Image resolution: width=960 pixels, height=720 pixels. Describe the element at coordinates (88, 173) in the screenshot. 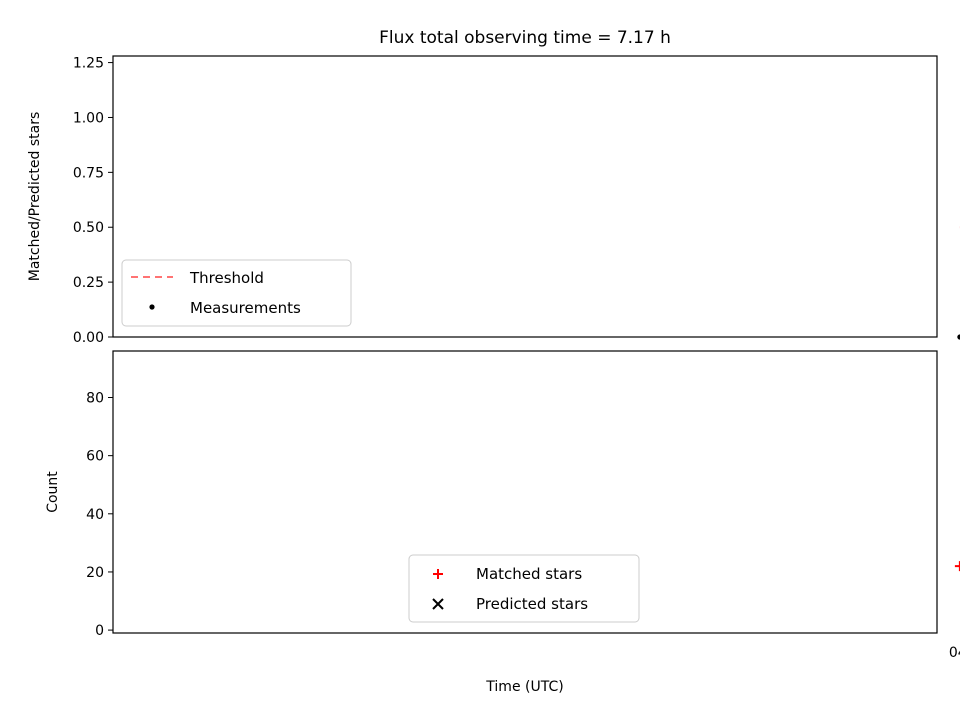

I see `top-y-tick-label: 0.75` at that location.